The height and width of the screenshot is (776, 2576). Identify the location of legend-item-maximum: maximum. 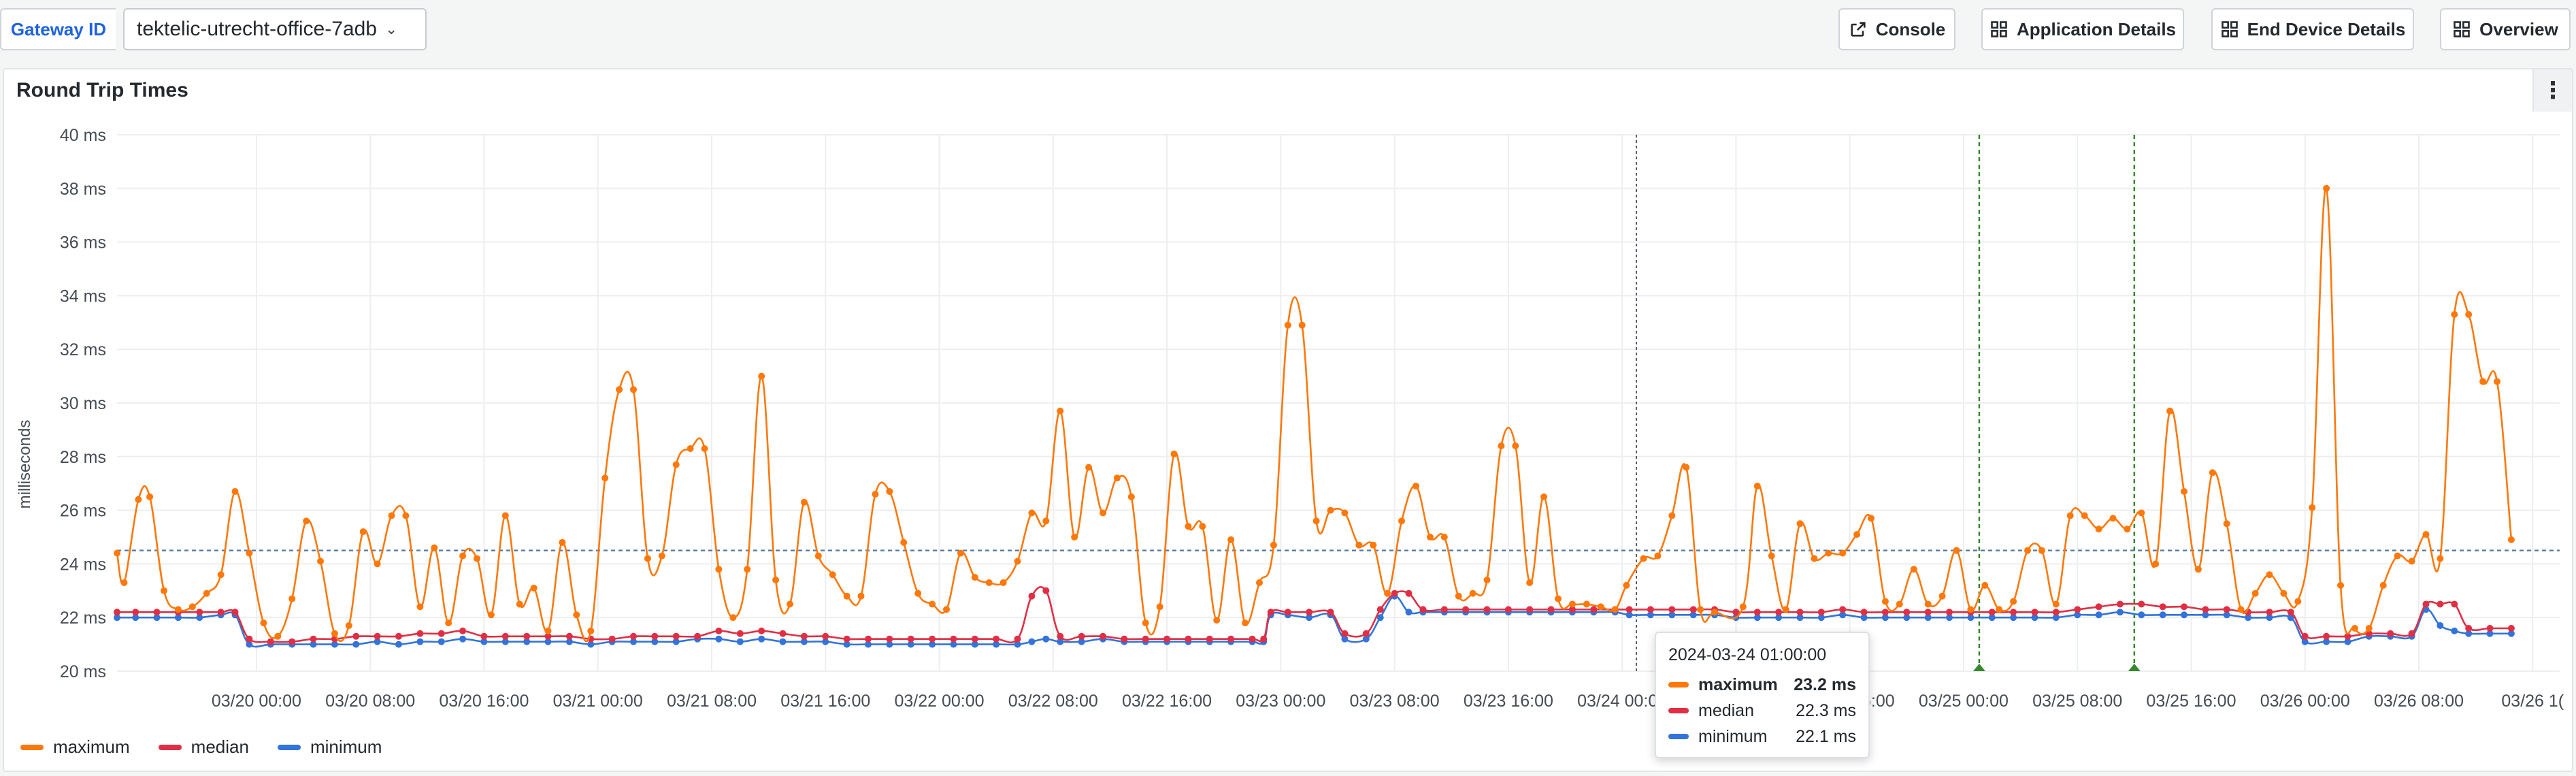
(75, 747).